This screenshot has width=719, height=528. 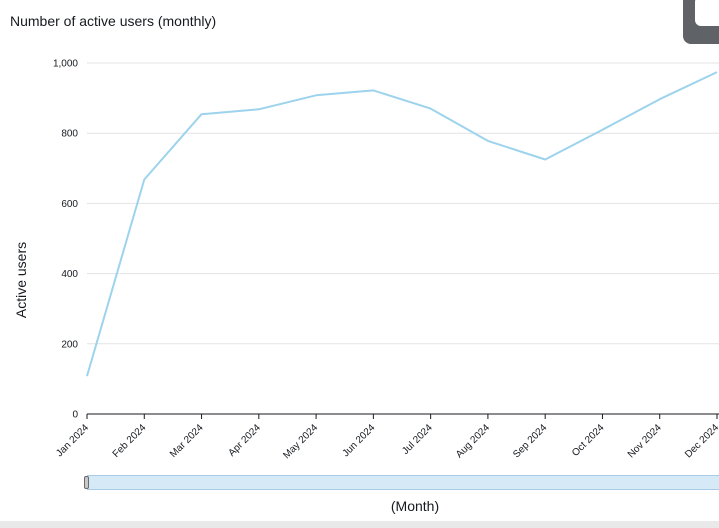 What do you see at coordinates (69, 134) in the screenshot?
I see `y-tick-label: 800` at bounding box center [69, 134].